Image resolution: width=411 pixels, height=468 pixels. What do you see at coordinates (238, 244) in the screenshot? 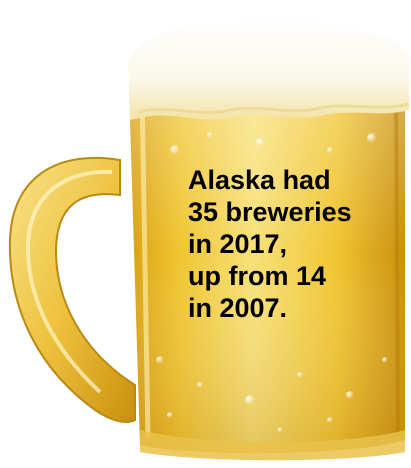
I see `caption-line-3: in 2017,` at bounding box center [238, 244].